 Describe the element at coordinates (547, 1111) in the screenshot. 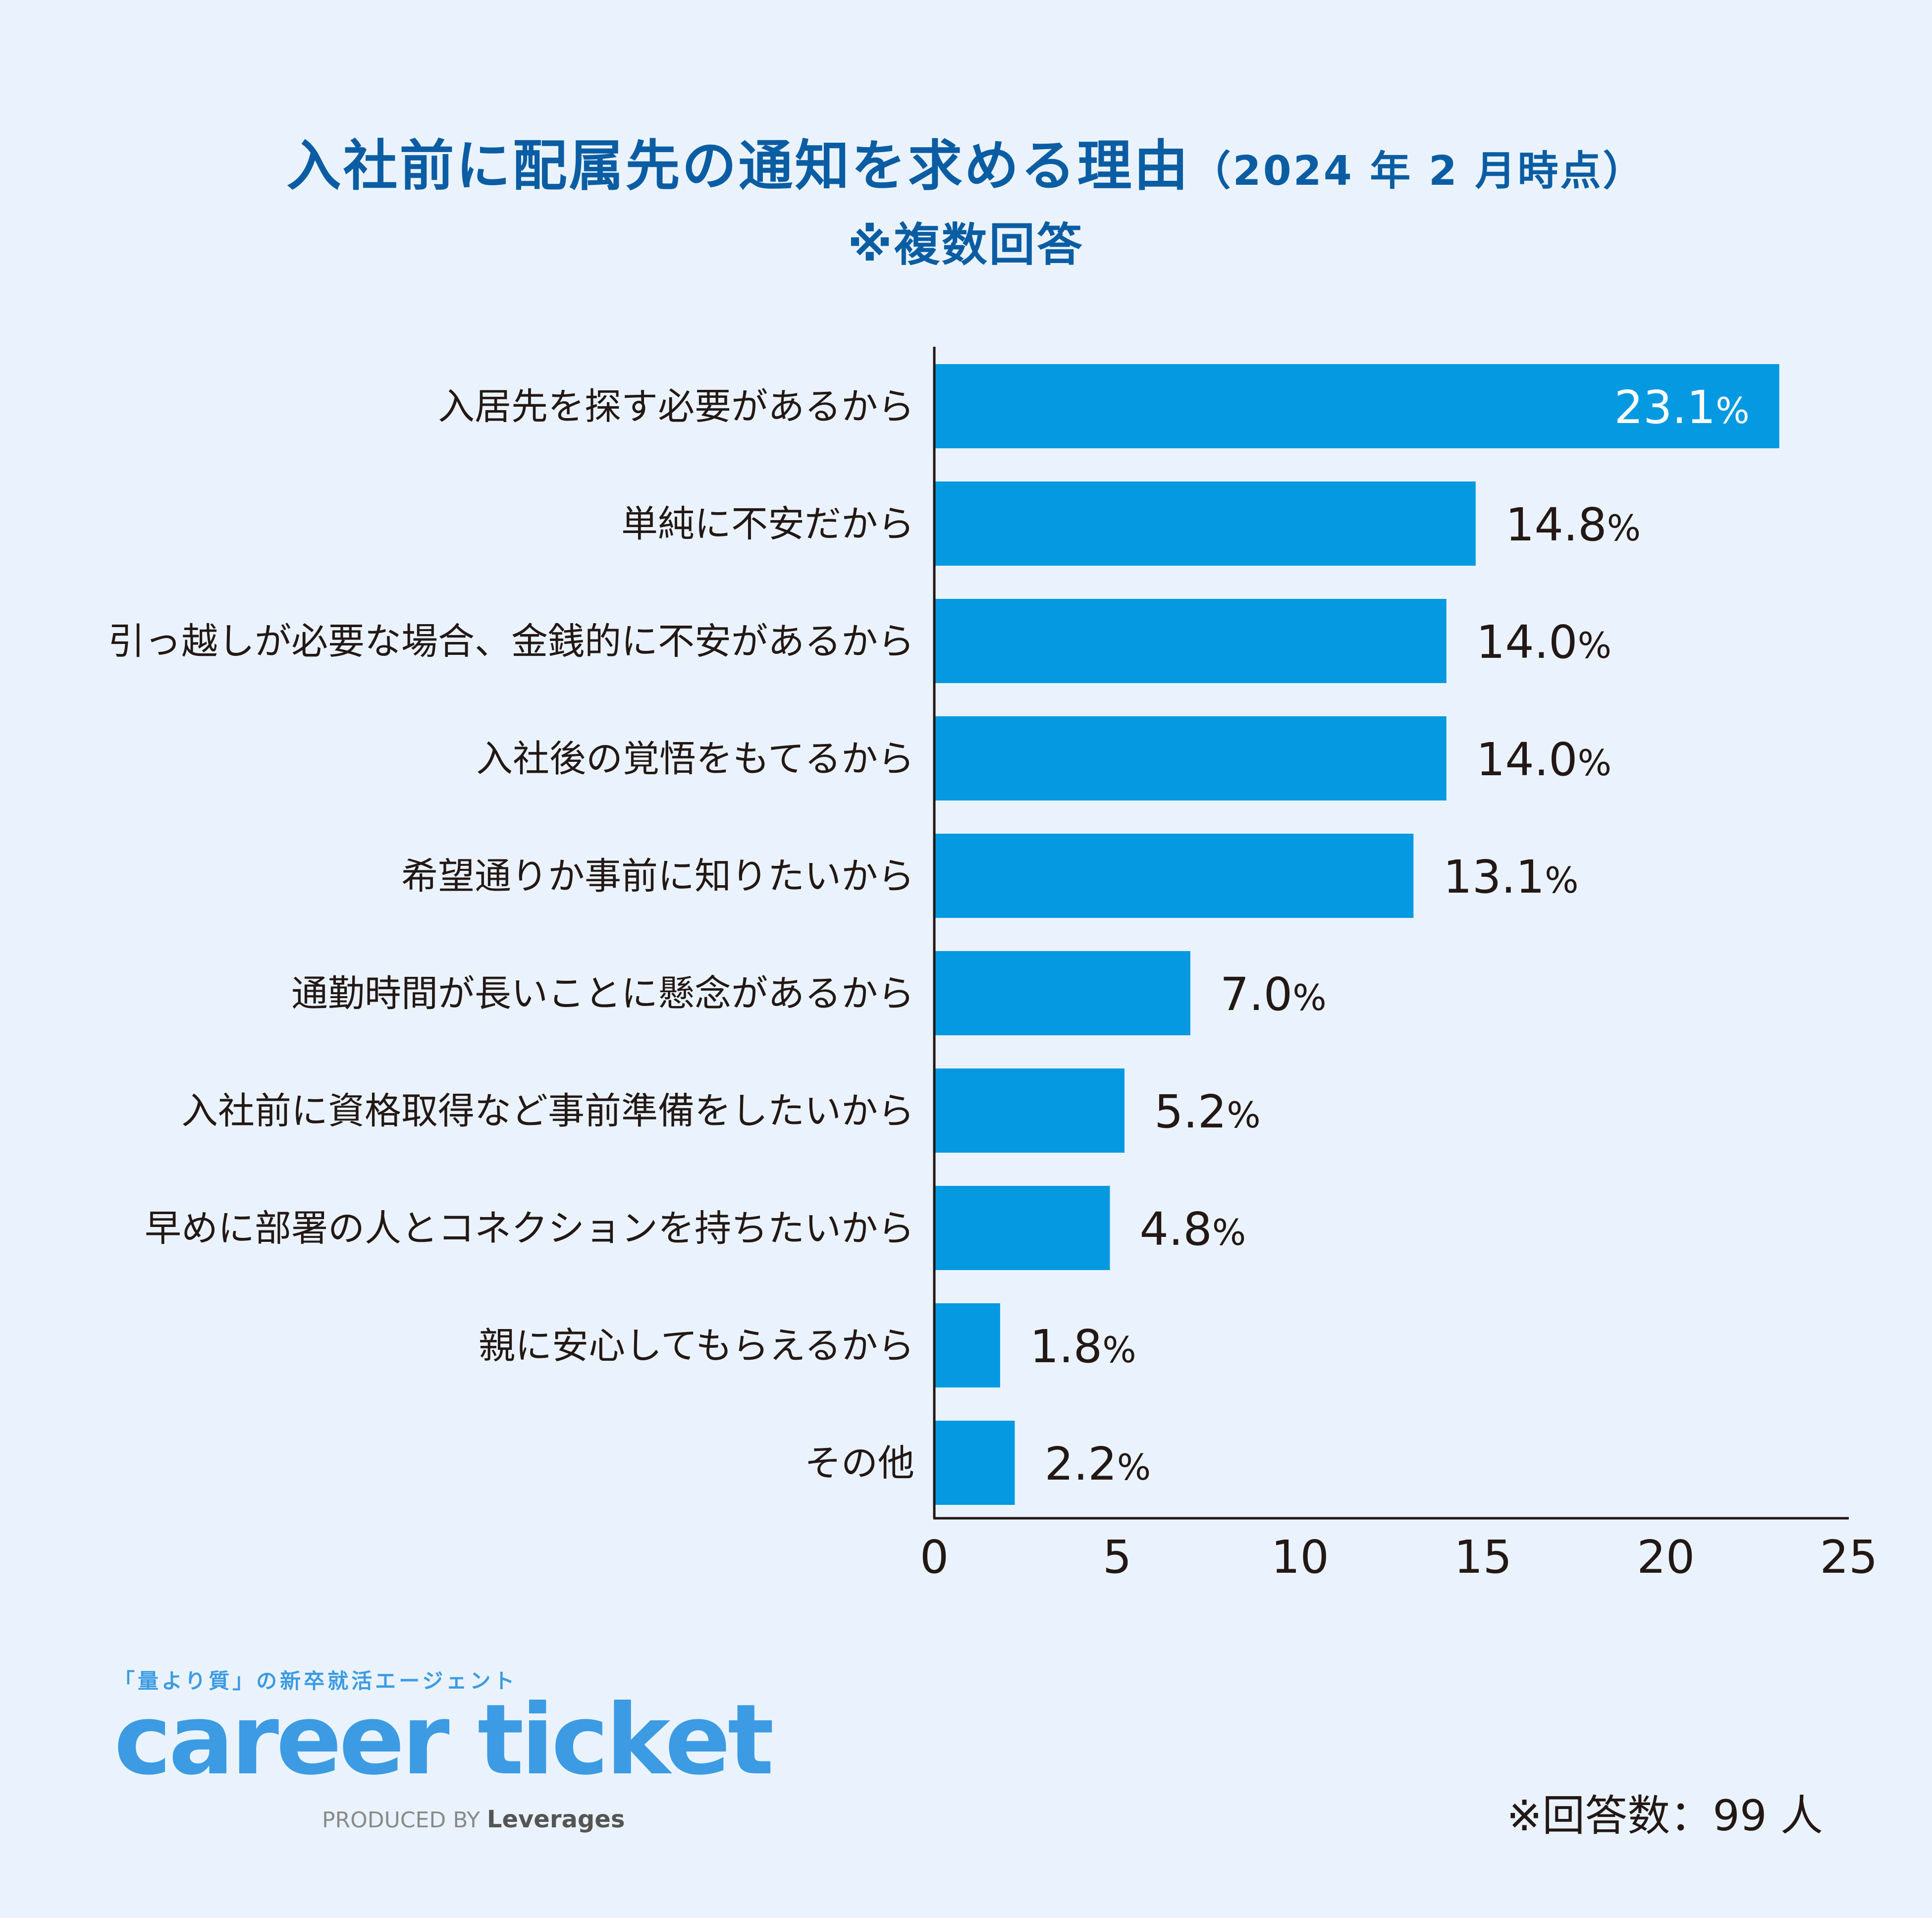

I see `category-label: 入社前に資格取得など事前準備をしたいから` at that location.